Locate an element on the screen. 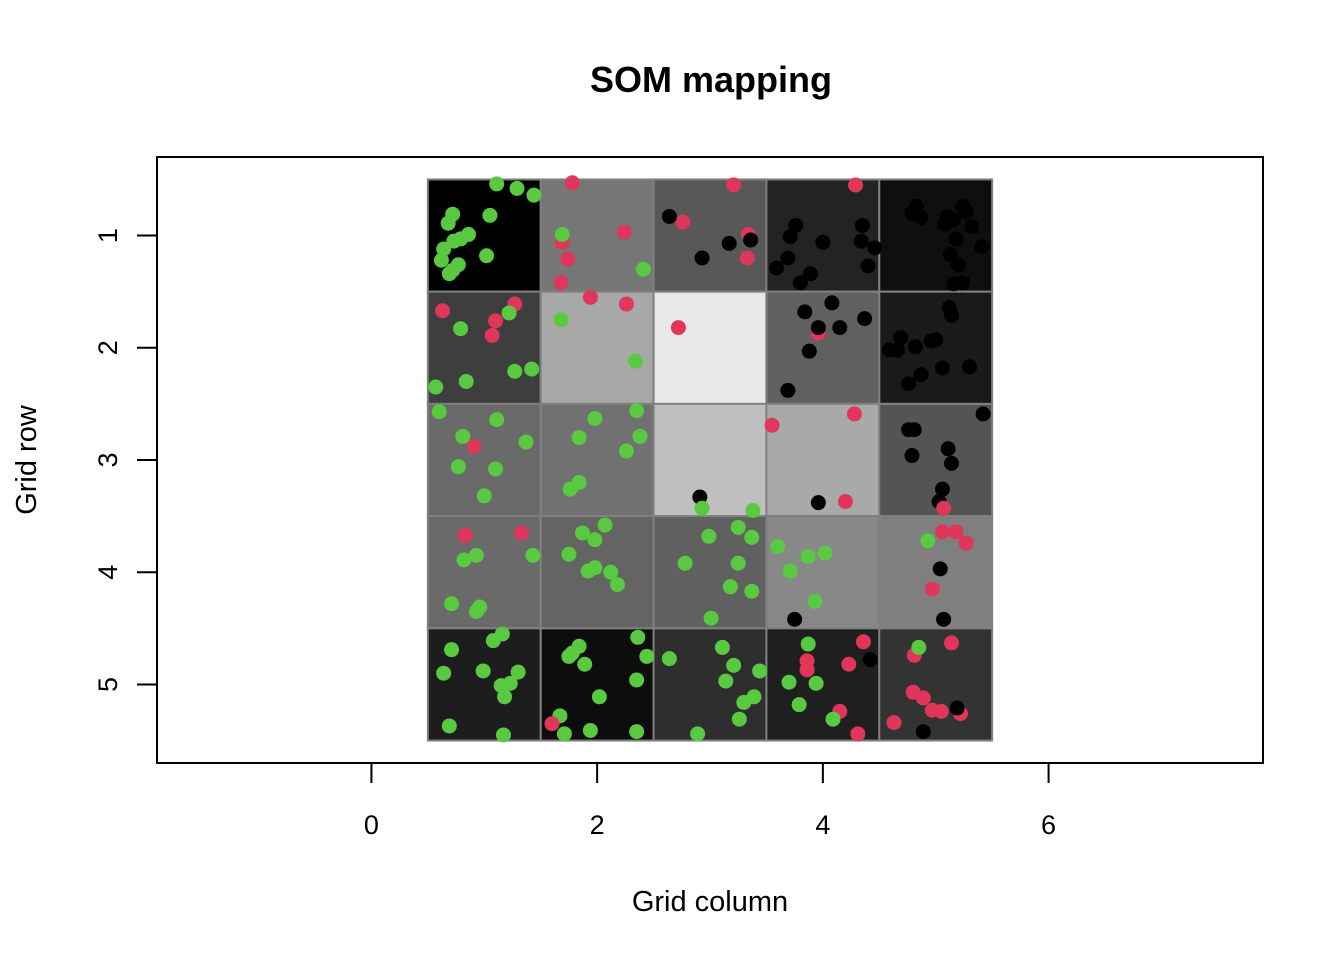 This screenshot has width=1344, height=960. chart-title: SOM mapping is located at coordinates (711, 79).